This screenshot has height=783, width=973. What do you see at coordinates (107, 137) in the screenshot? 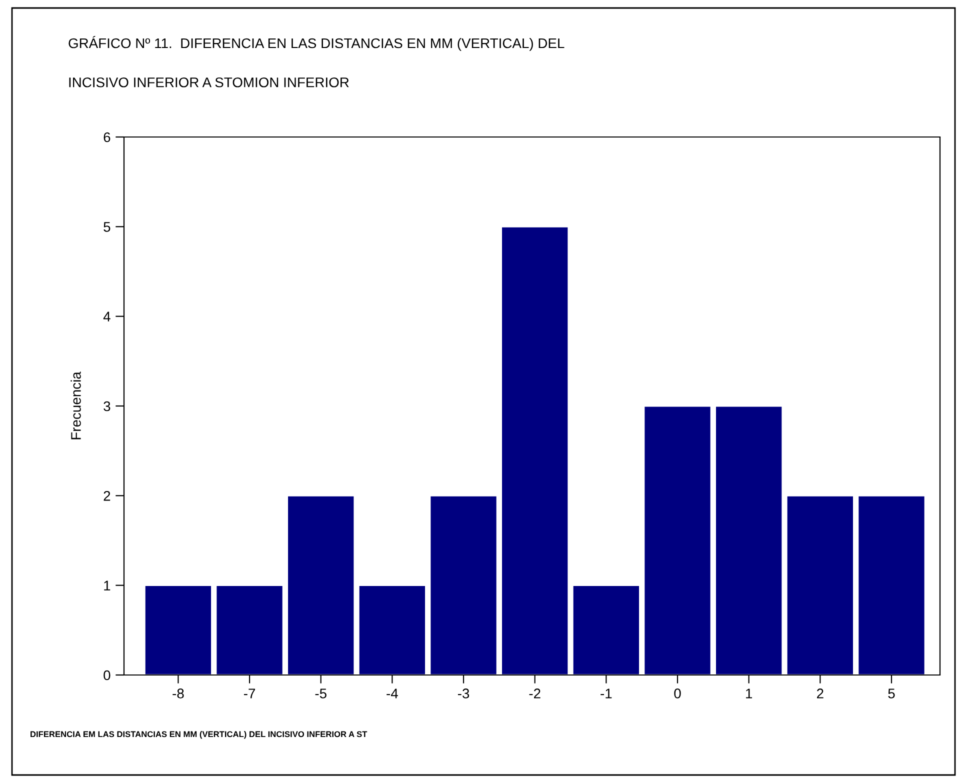
I see `y-tick-label: 6` at bounding box center [107, 137].